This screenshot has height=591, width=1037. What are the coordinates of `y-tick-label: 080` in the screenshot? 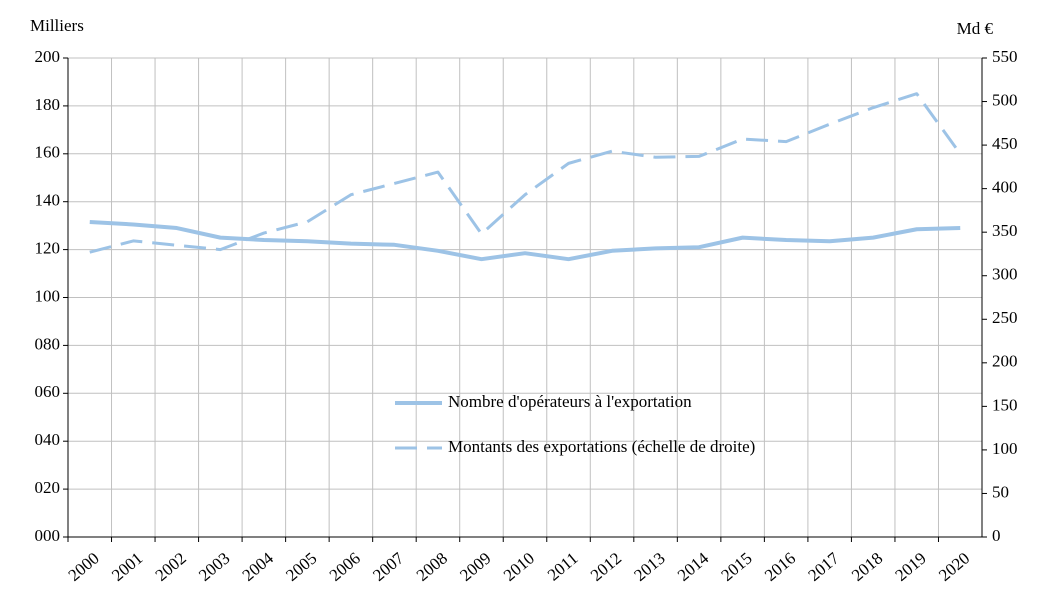 It's located at (48, 343).